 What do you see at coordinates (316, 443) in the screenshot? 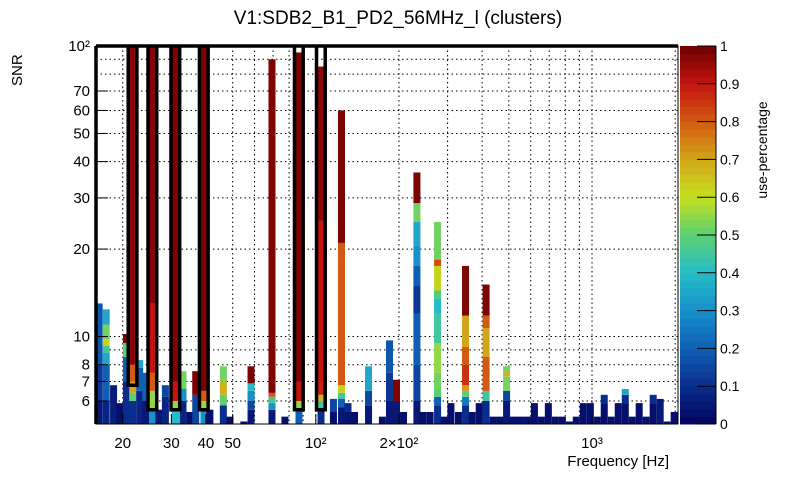
I see `x-tick-label: 10²` at bounding box center [316, 443].